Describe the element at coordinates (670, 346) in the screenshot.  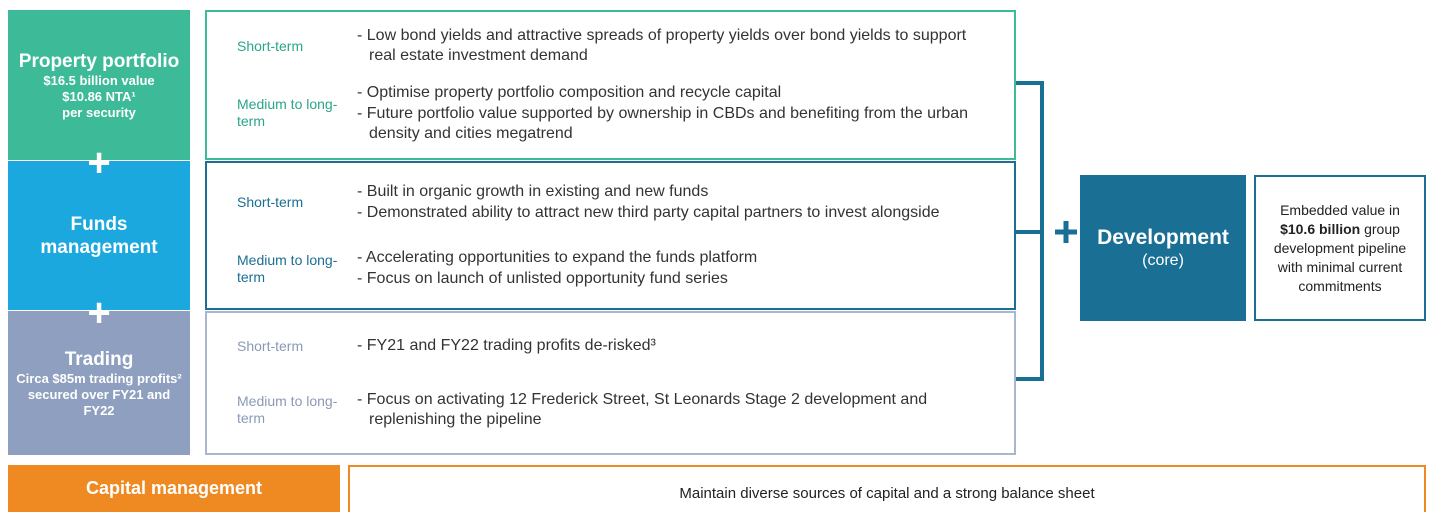
I see `point: FY21 and FY22 trading profits de-risked³` at that location.